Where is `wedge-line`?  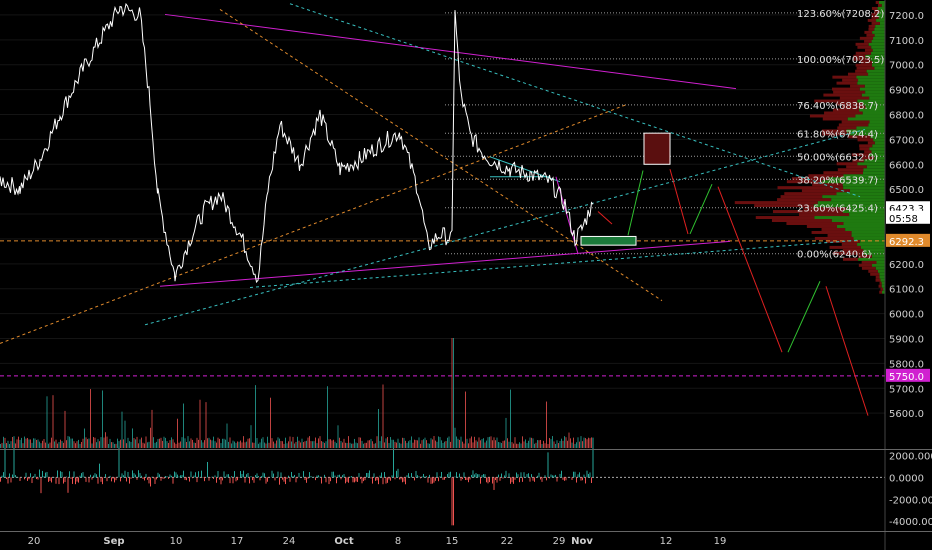 wedge-line is located at coordinates (525, 169).